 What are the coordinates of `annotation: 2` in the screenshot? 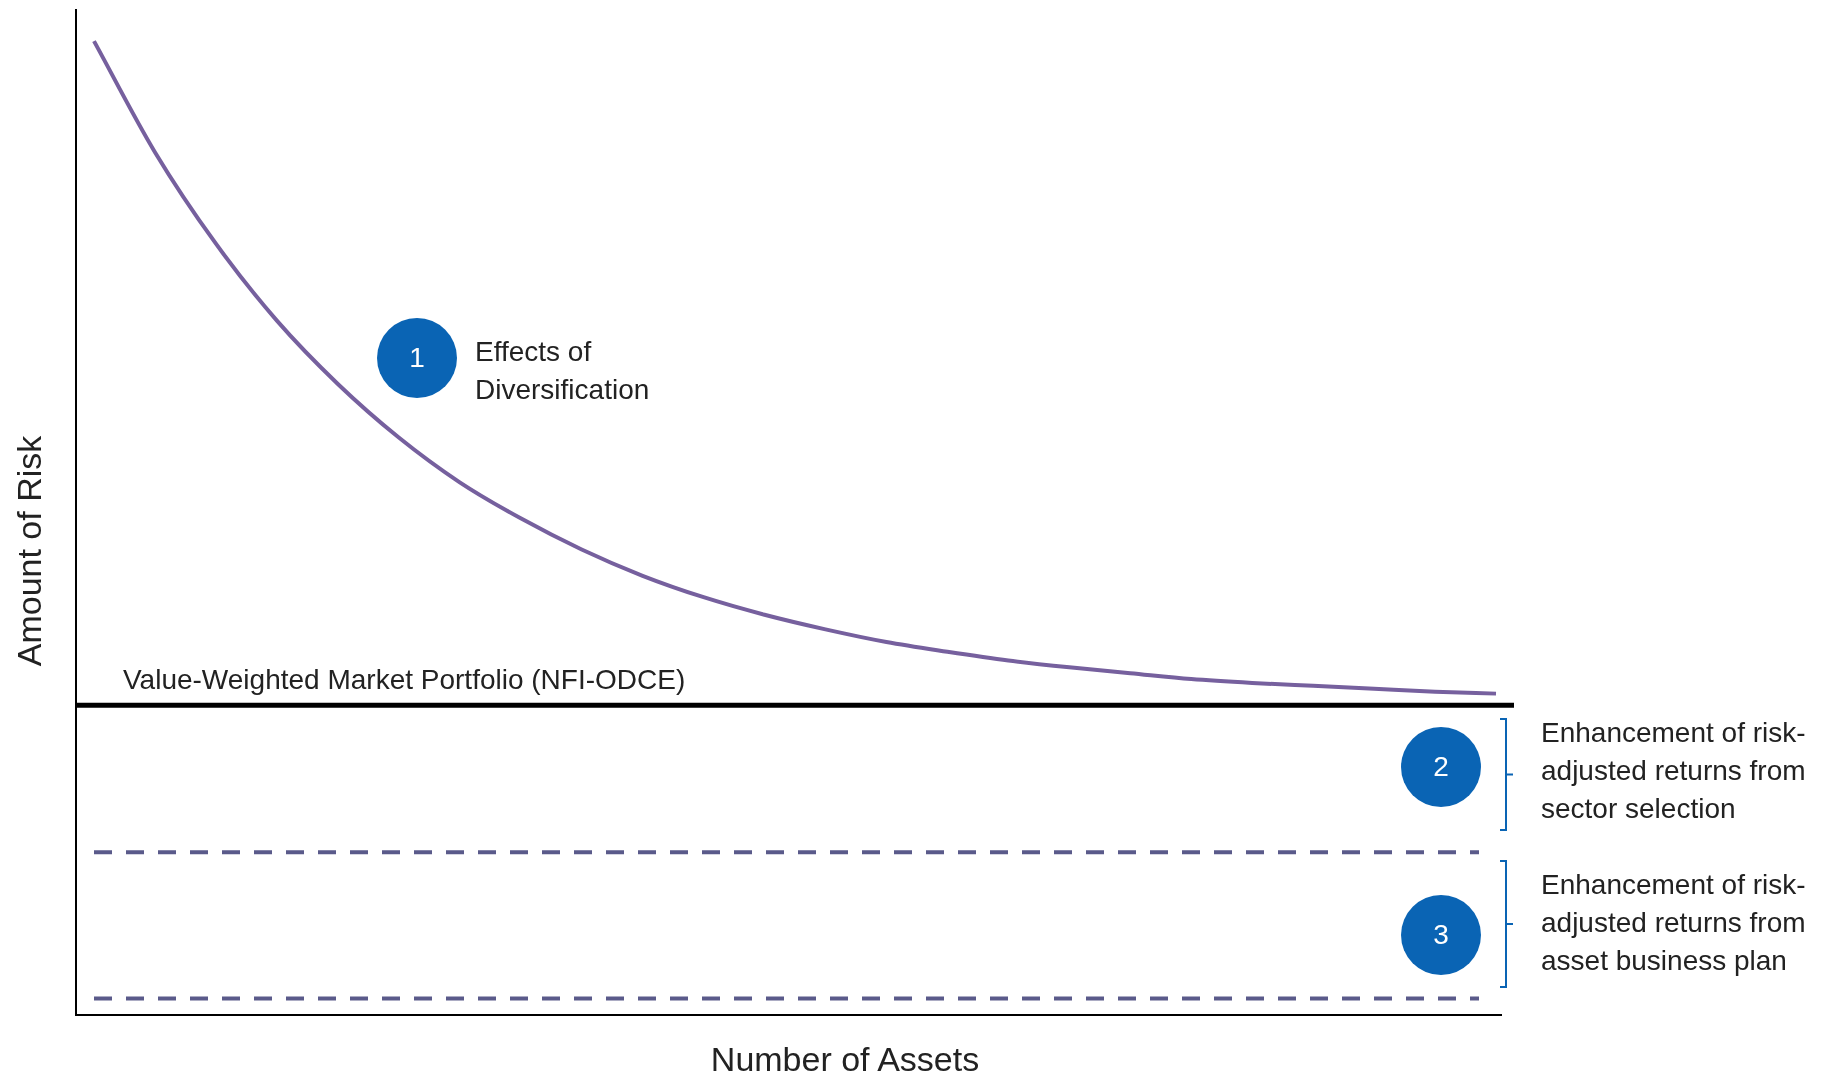 It's located at (1441, 767).